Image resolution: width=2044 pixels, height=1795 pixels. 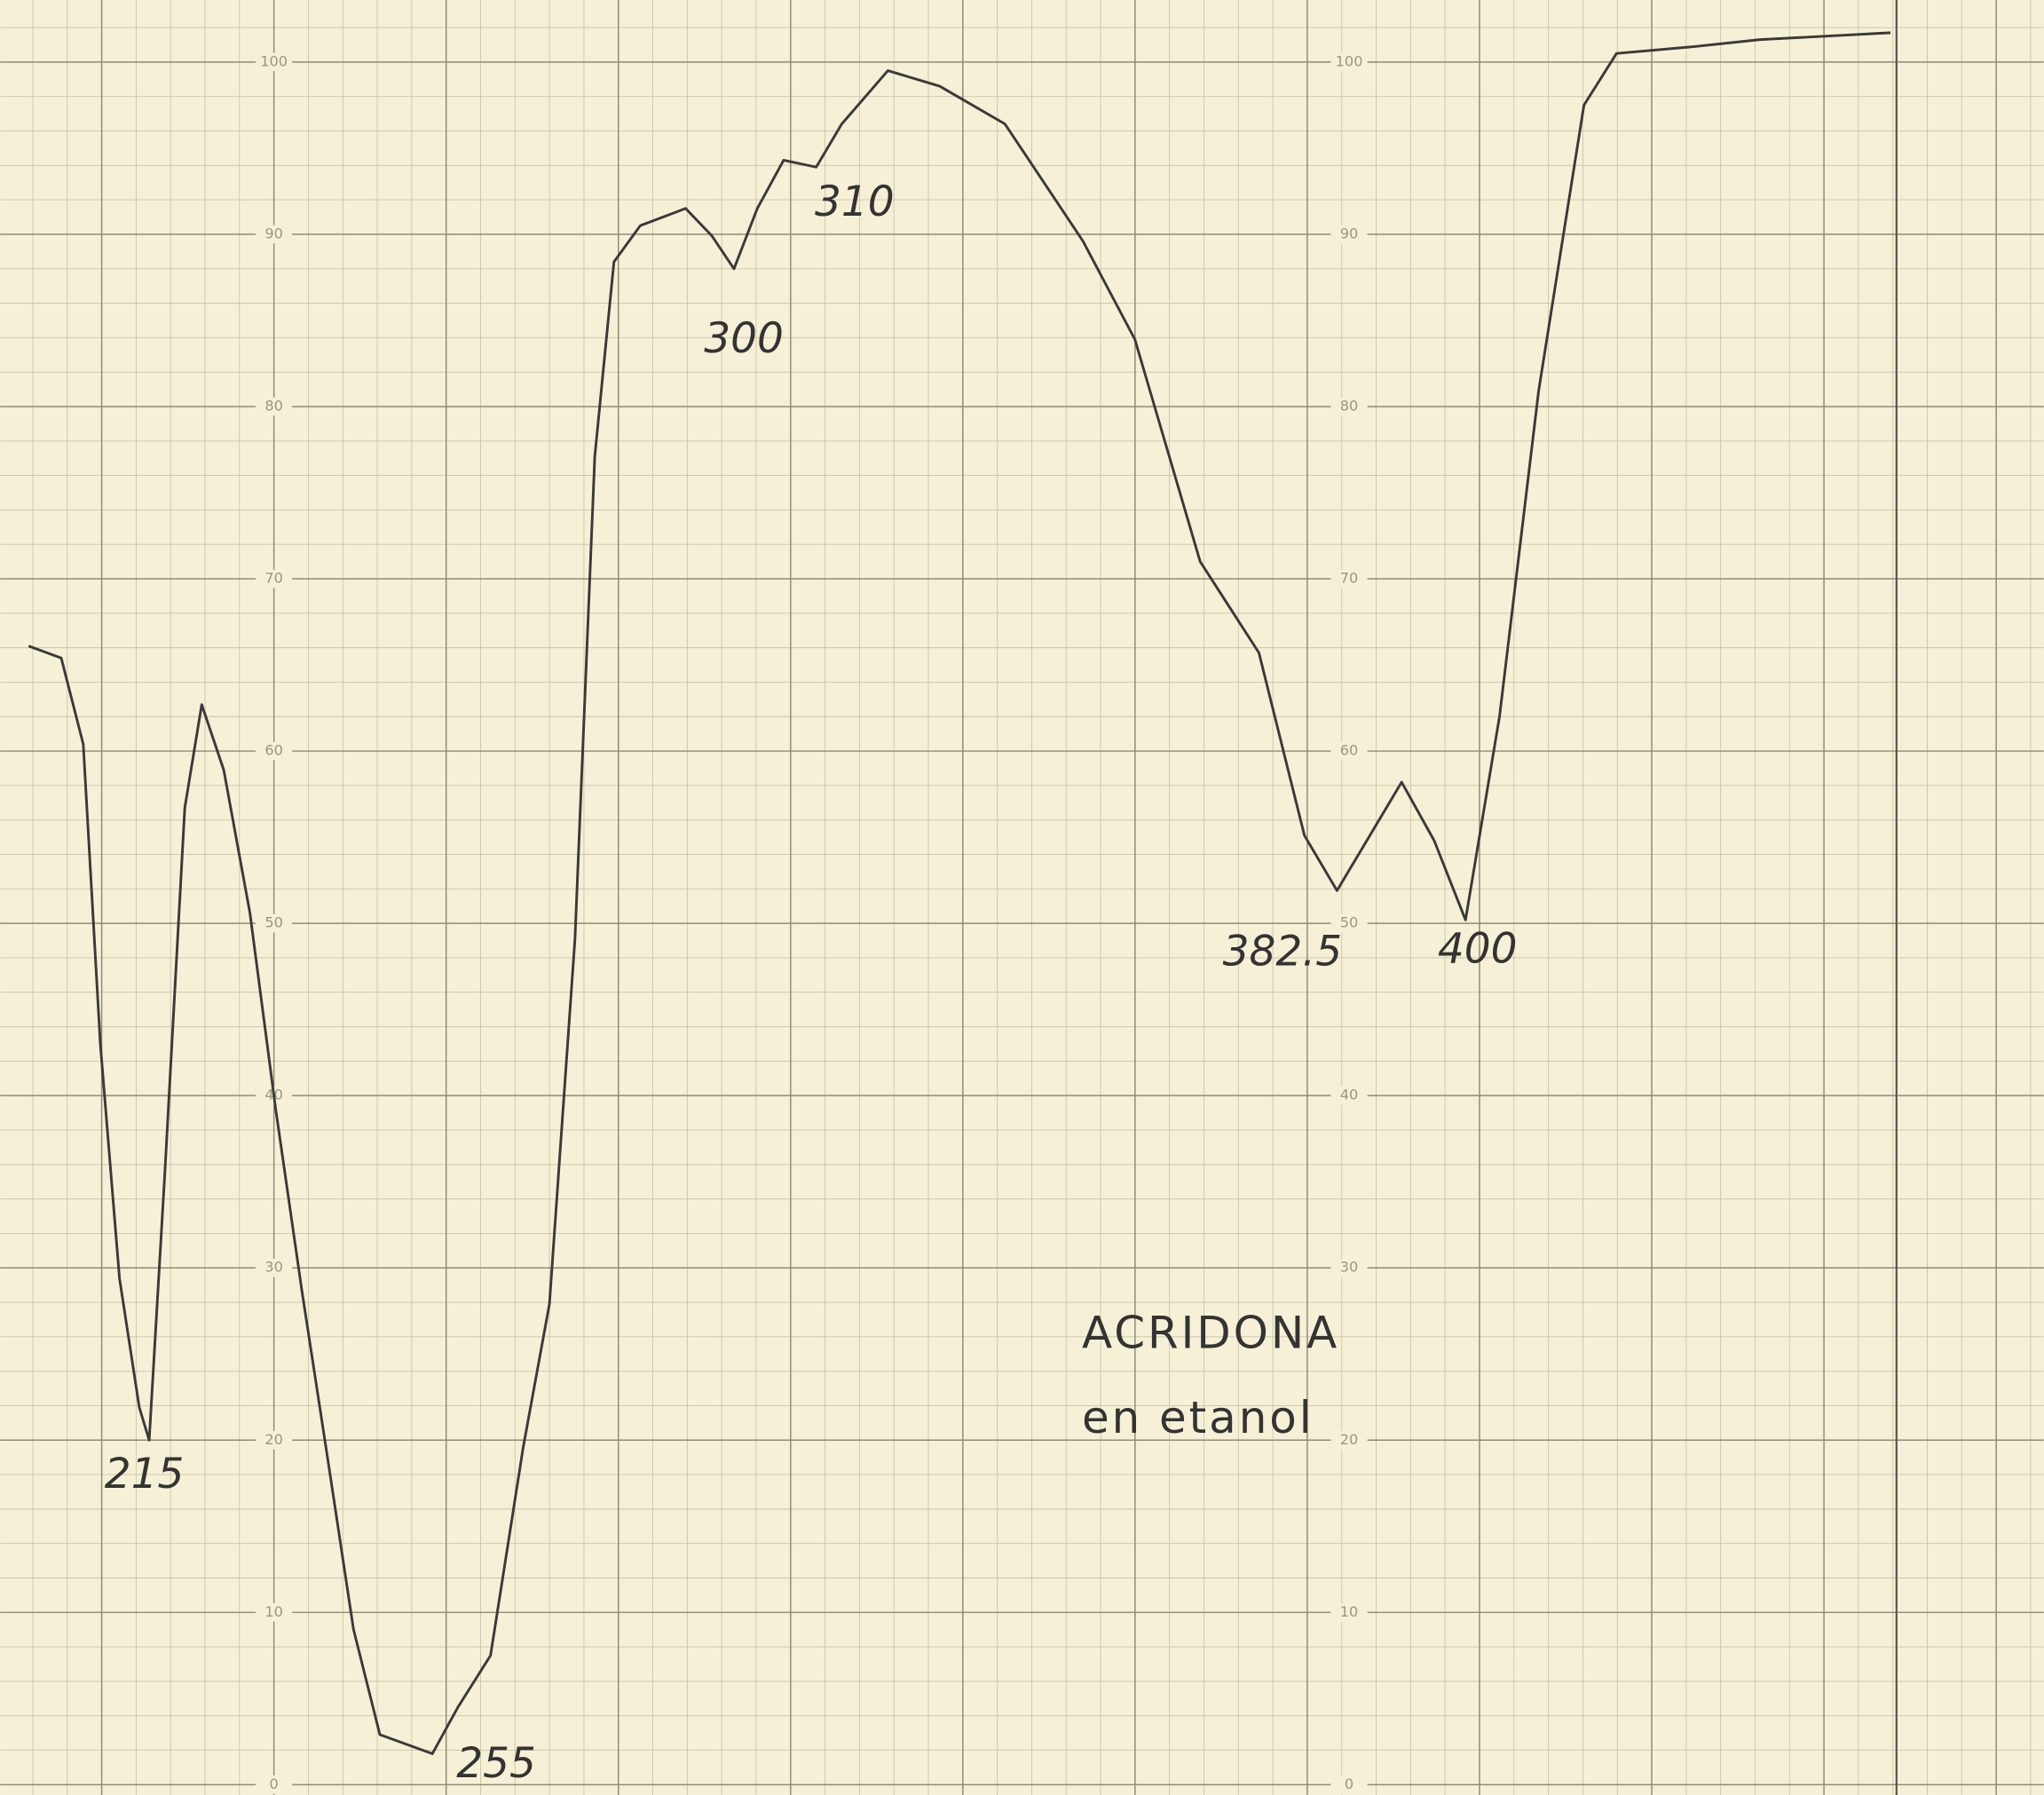 What do you see at coordinates (496, 1763) in the screenshot?
I see `annotation: 255` at bounding box center [496, 1763].